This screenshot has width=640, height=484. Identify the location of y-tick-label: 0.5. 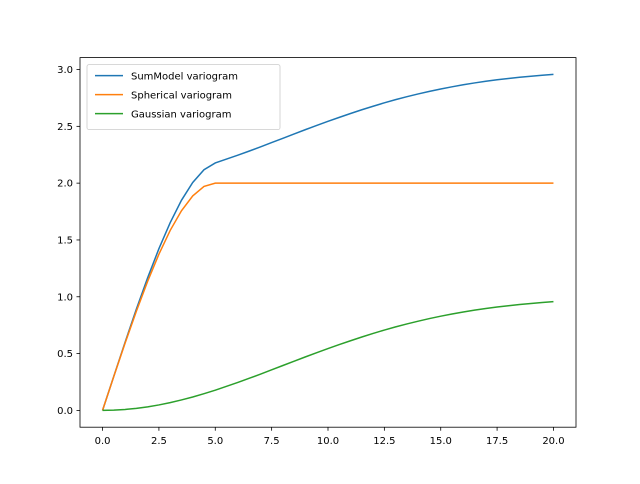
(65, 354).